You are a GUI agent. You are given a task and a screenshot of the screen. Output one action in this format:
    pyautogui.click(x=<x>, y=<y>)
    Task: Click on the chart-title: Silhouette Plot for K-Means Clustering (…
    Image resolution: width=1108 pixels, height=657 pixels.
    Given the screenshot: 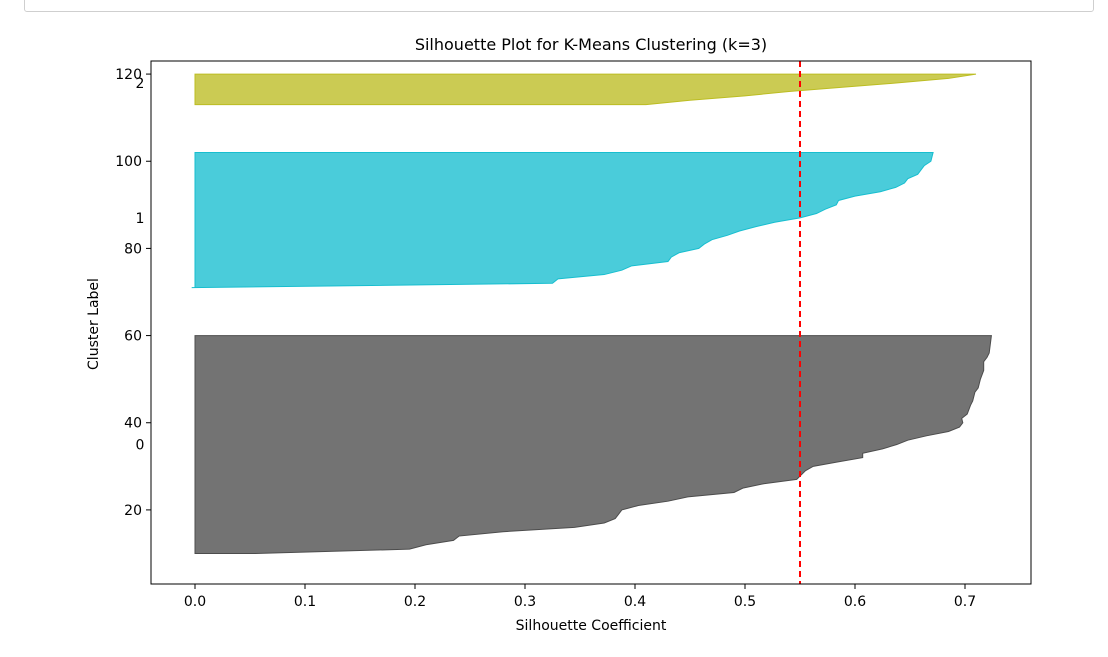 What is the action you would take?
    pyautogui.click(x=591, y=44)
    